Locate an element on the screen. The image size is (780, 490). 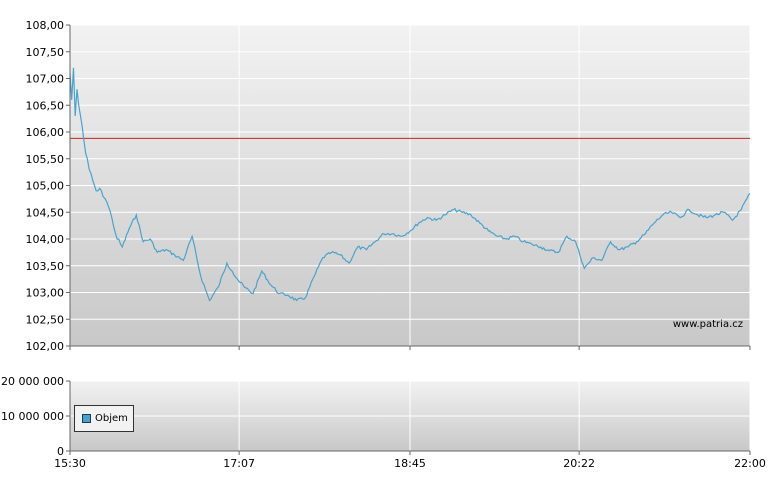
x-tick-label: 20:22 is located at coordinates (579, 463).